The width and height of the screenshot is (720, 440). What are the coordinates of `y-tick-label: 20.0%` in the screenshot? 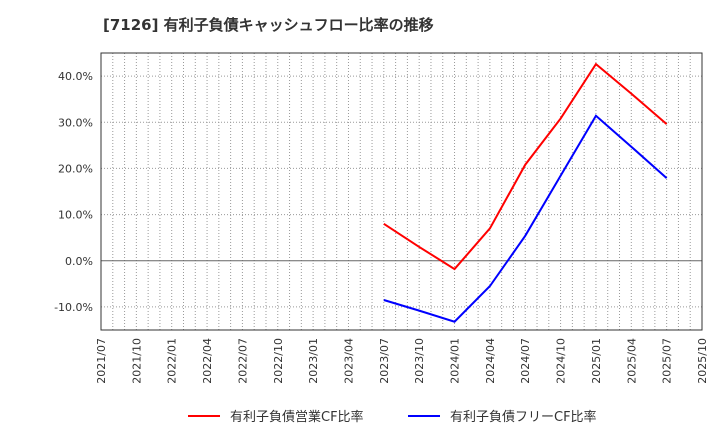 It's located at (75, 168).